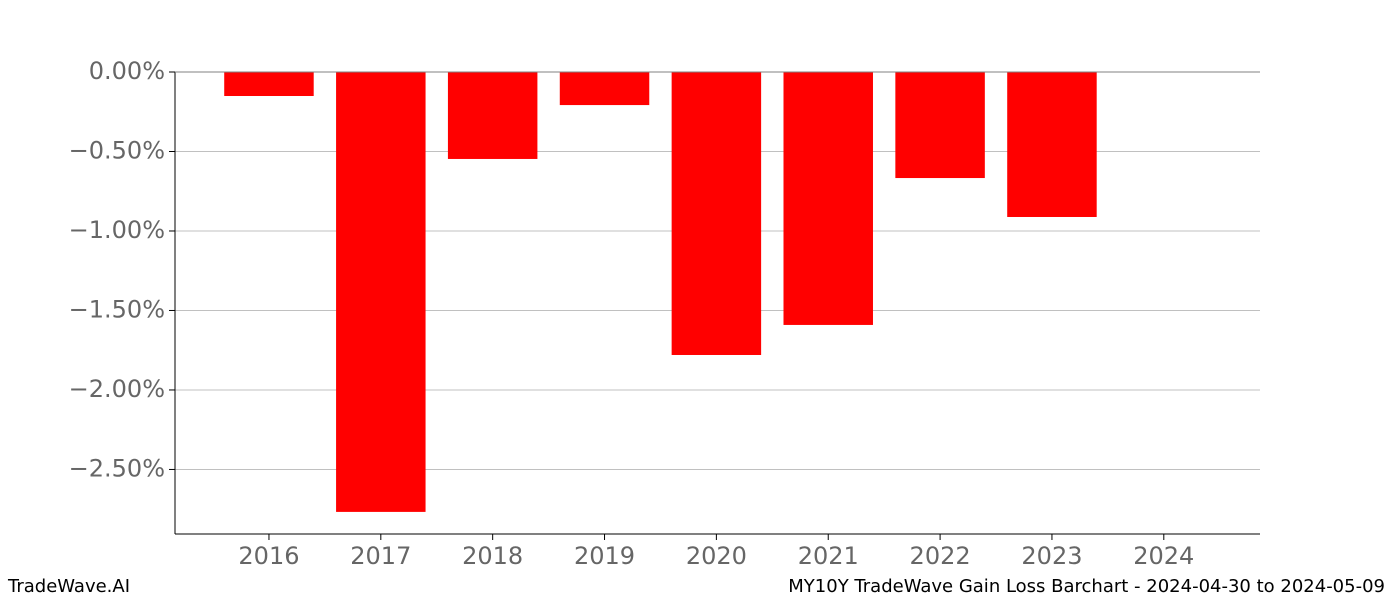  Describe the element at coordinates (940, 556) in the screenshot. I see `x-tick-label: 2022` at that location.